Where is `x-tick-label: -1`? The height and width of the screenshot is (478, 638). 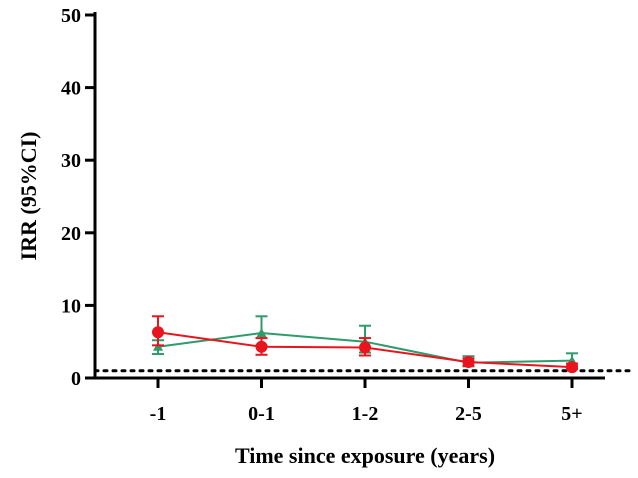 x-tick-label: -1 is located at coordinates (158, 414).